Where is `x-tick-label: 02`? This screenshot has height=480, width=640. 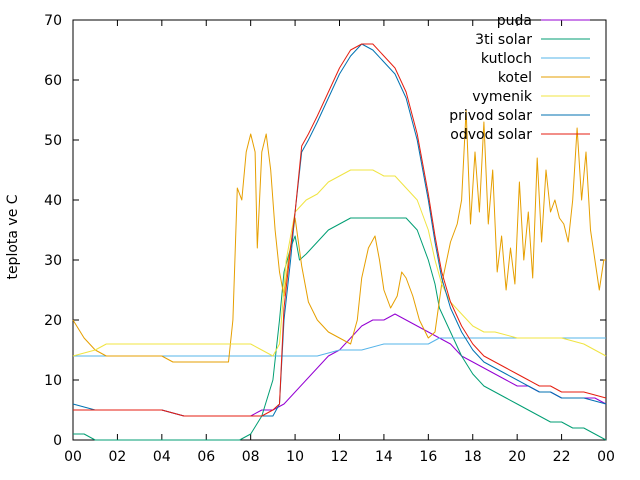 x-tick-label: 02 is located at coordinates (118, 457).